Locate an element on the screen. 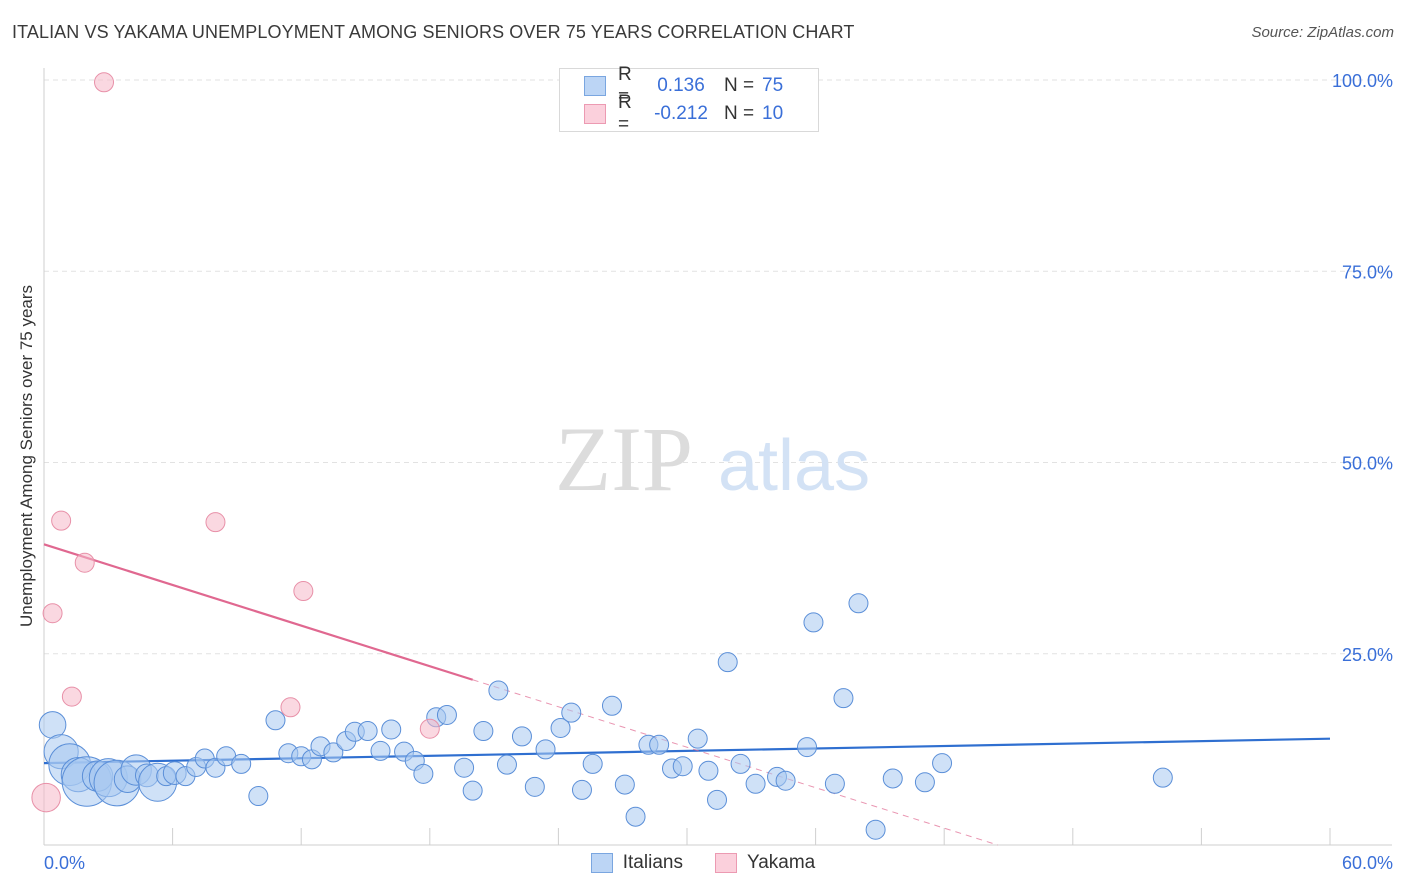 The image size is (1406, 892). trend-line-yakama is located at coordinates (258, 612).